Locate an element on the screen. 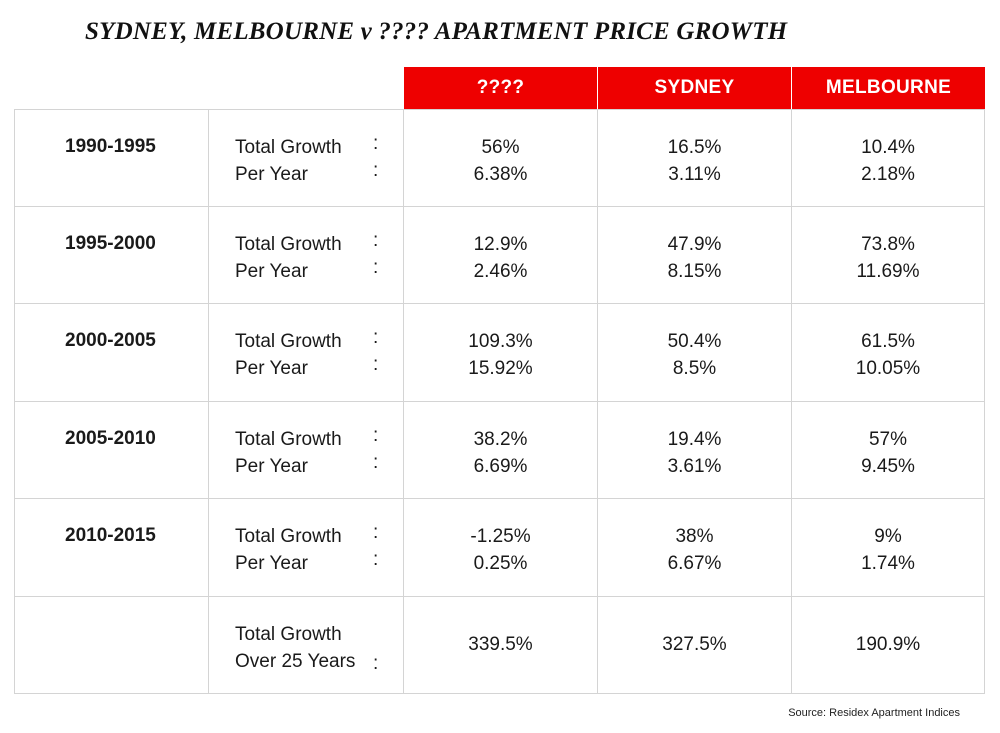 This screenshot has width=1000, height=733. value-stack: 50.4% 8.5% is located at coordinates (694, 355).